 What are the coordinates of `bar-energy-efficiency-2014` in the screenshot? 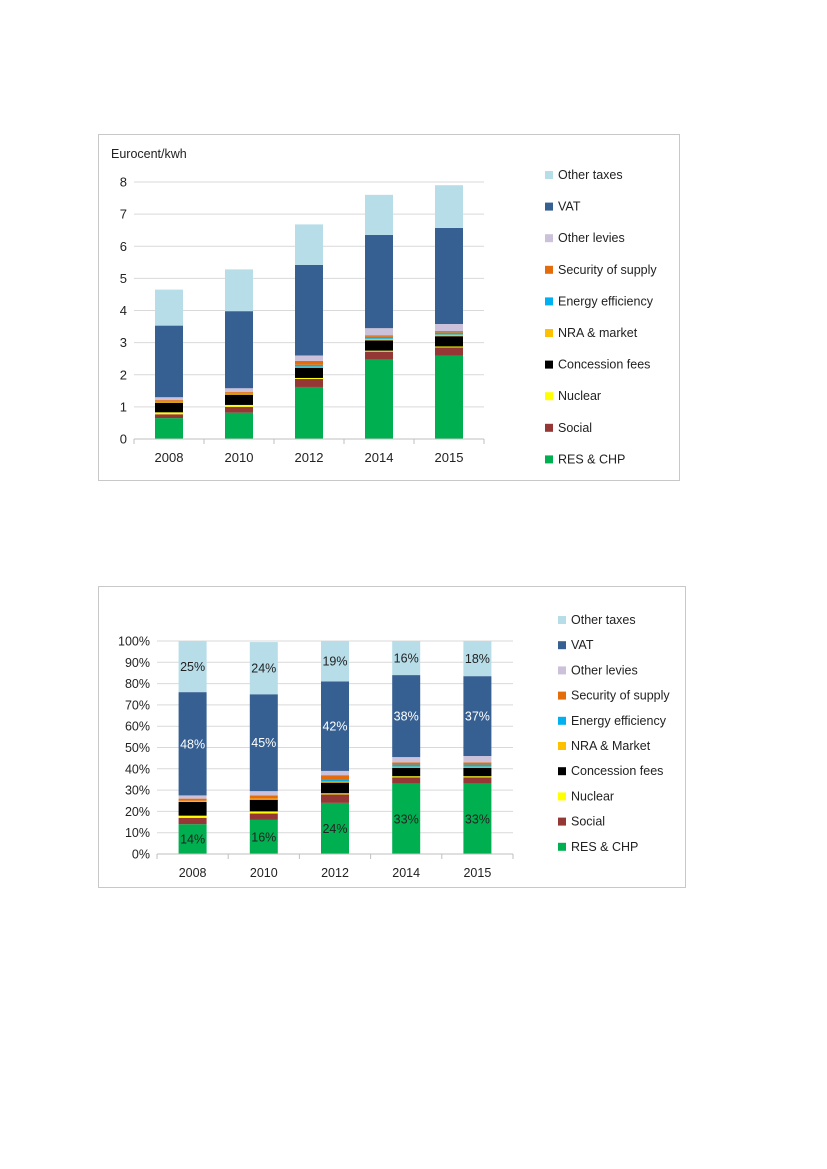 It's located at (379, 337).